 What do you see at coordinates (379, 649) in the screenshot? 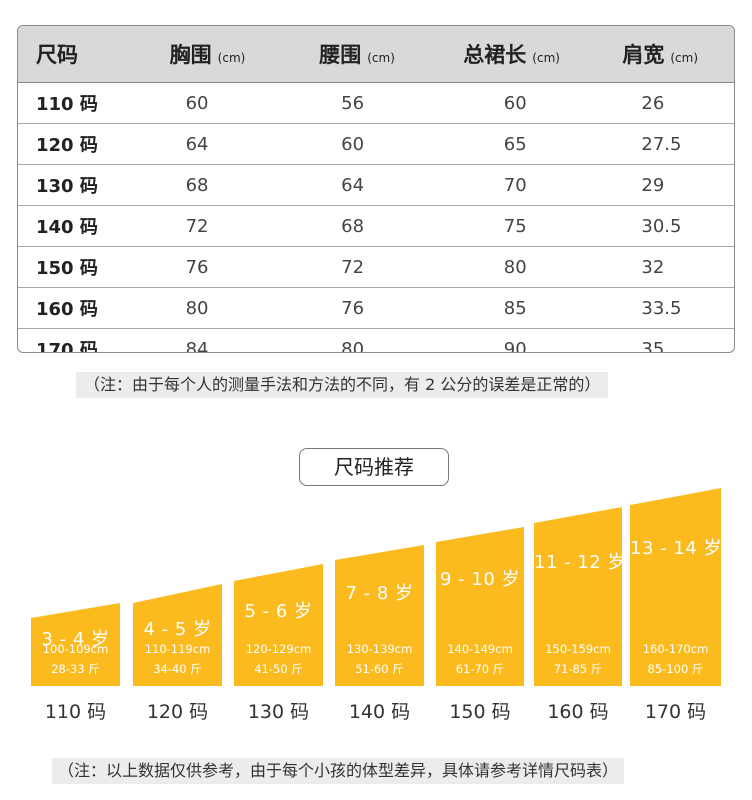
I see `height-range: 130-139cm` at bounding box center [379, 649].